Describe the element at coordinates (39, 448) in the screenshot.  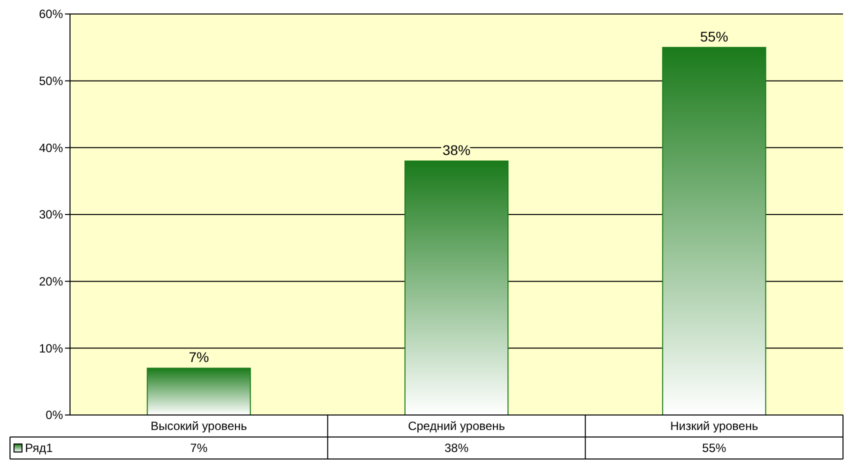
I see `legend-label: Ряд1` at that location.